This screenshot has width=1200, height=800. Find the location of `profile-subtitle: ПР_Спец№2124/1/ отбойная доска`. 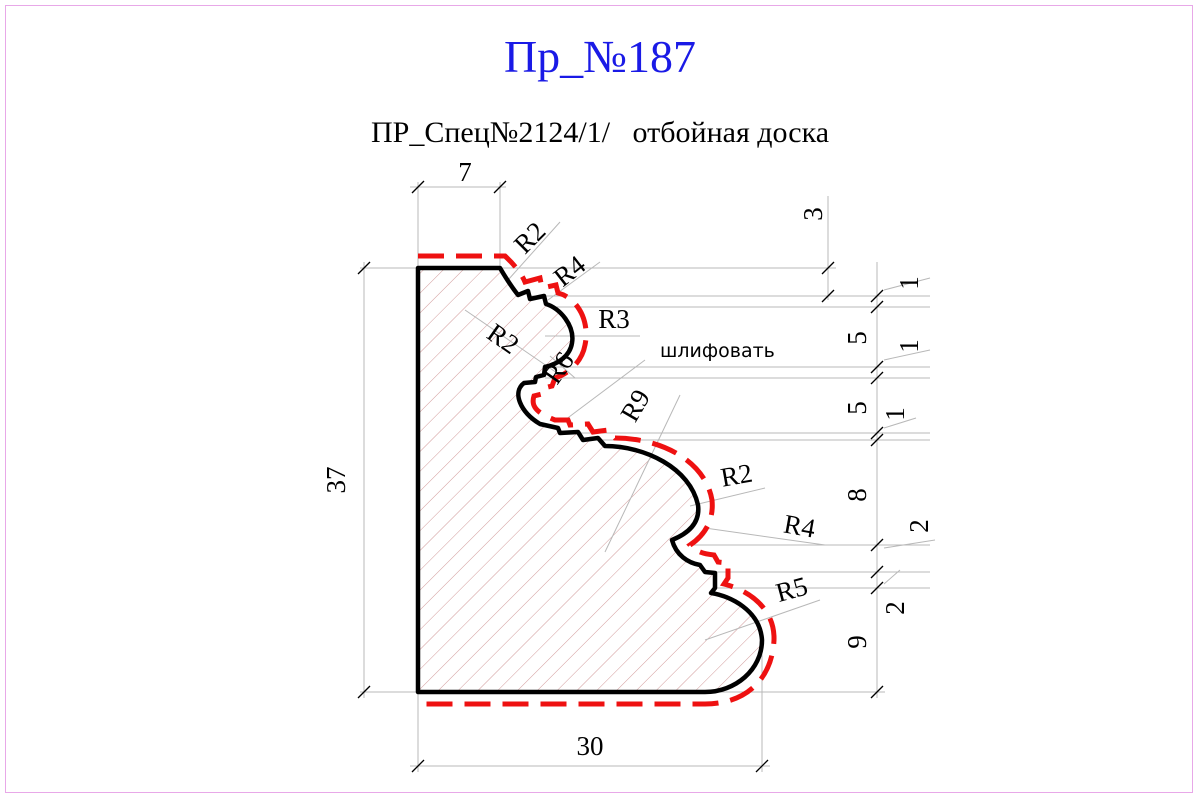

profile-subtitle: ПР_Спец№2124/1/ отбойная доска is located at coordinates (600, 132).